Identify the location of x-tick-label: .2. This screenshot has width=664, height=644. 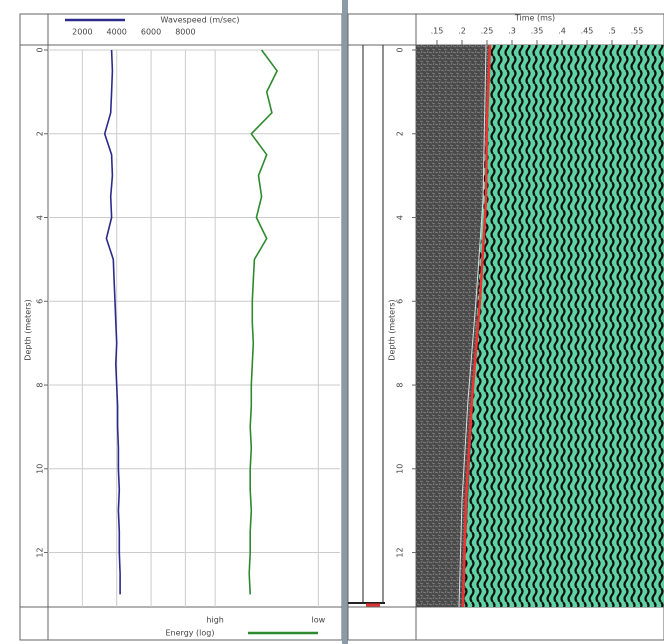
(462, 31).